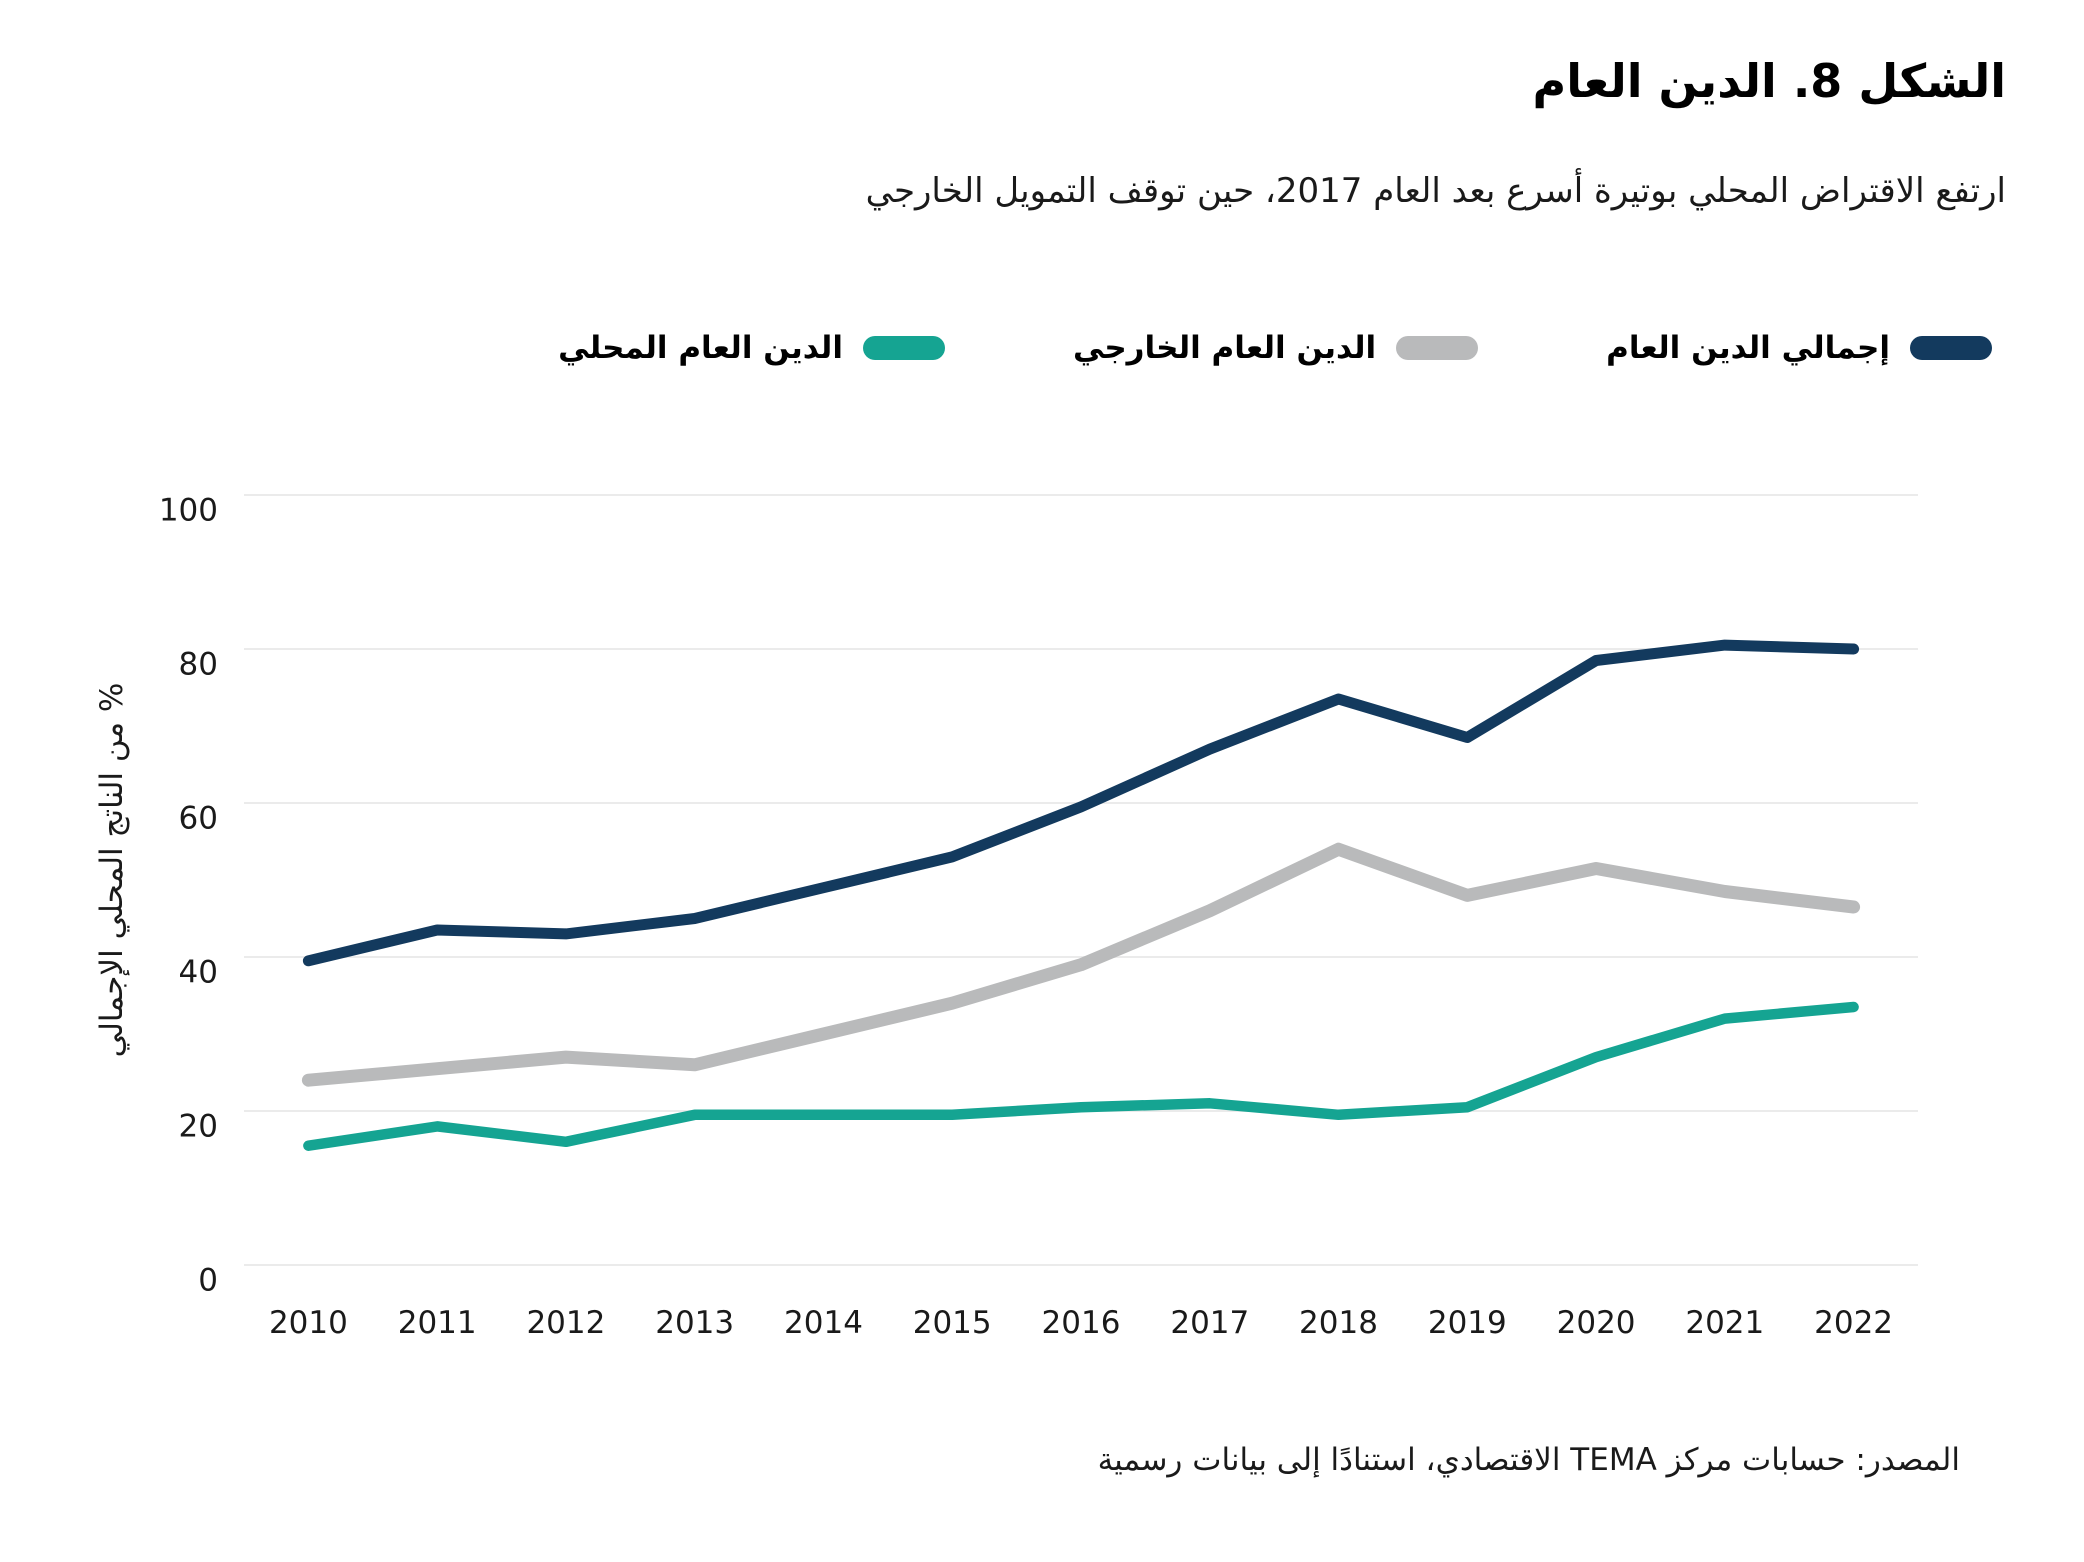  I want to click on y-tick-80: 80, so click(198, 665).